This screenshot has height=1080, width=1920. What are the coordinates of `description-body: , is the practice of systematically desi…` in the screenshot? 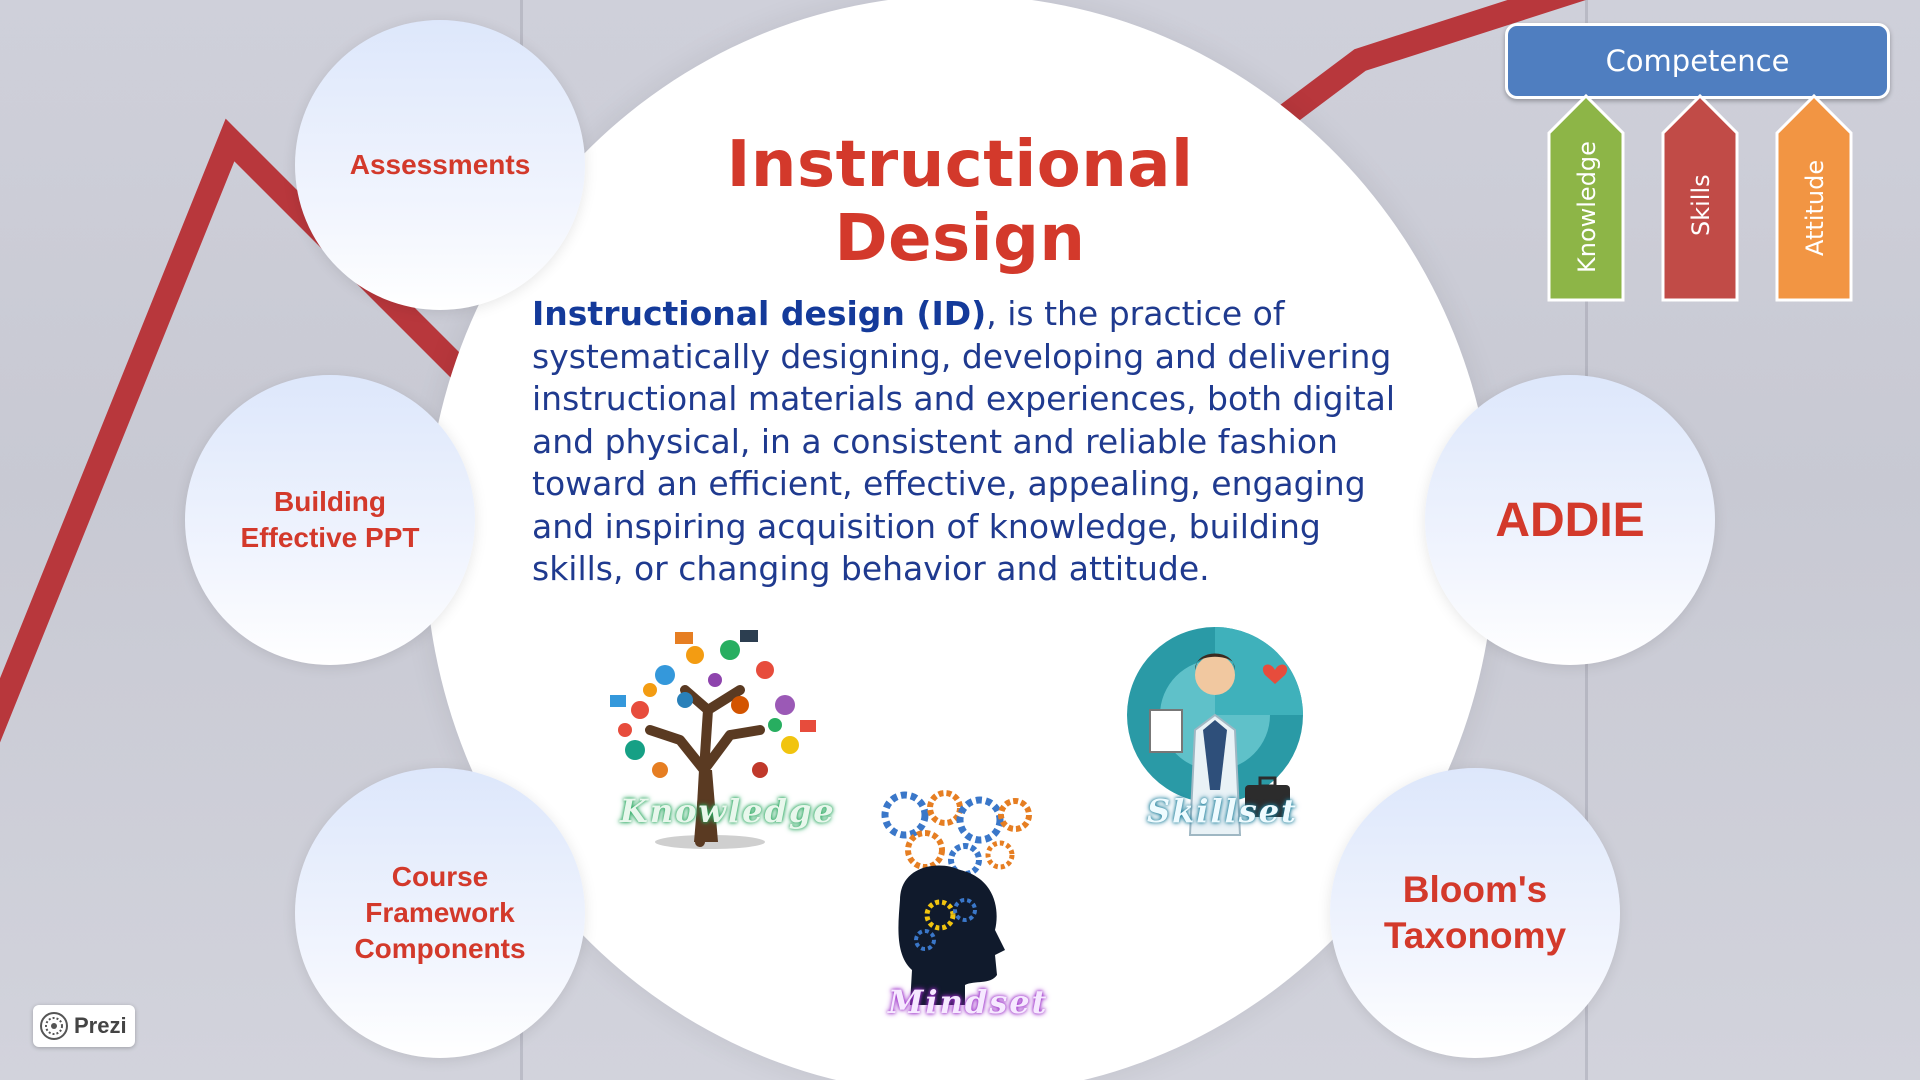 It's located at (964, 441).